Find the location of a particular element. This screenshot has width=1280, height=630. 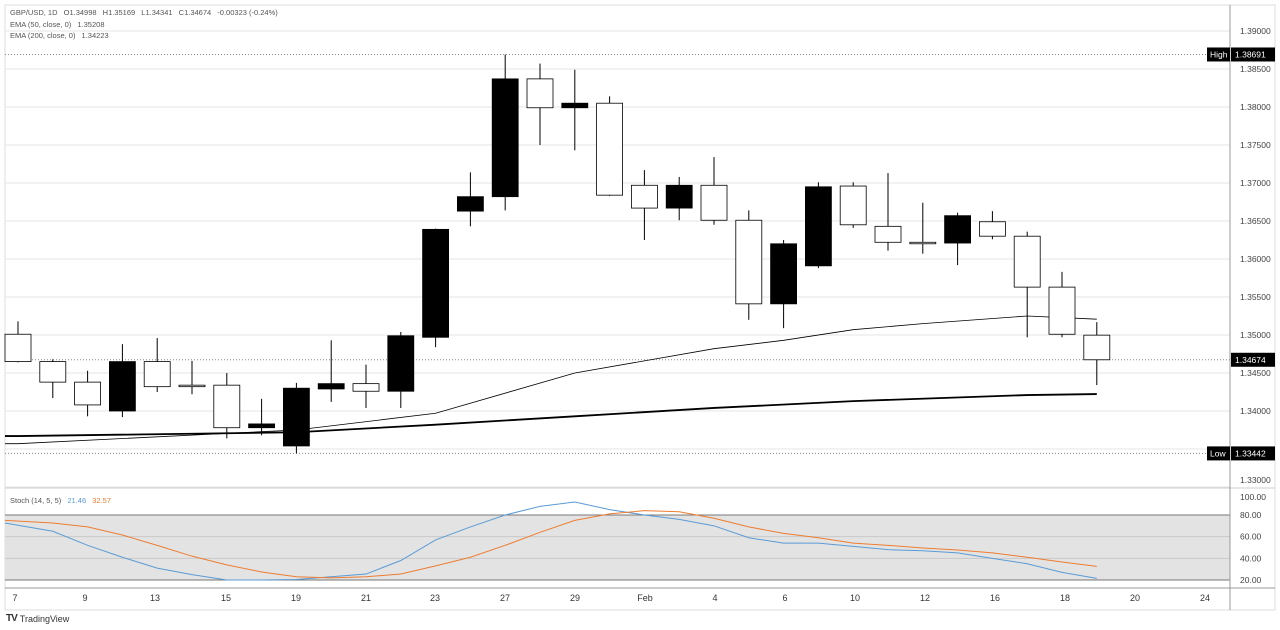

stoch-tick-label: 100.00 is located at coordinates (1253, 497).